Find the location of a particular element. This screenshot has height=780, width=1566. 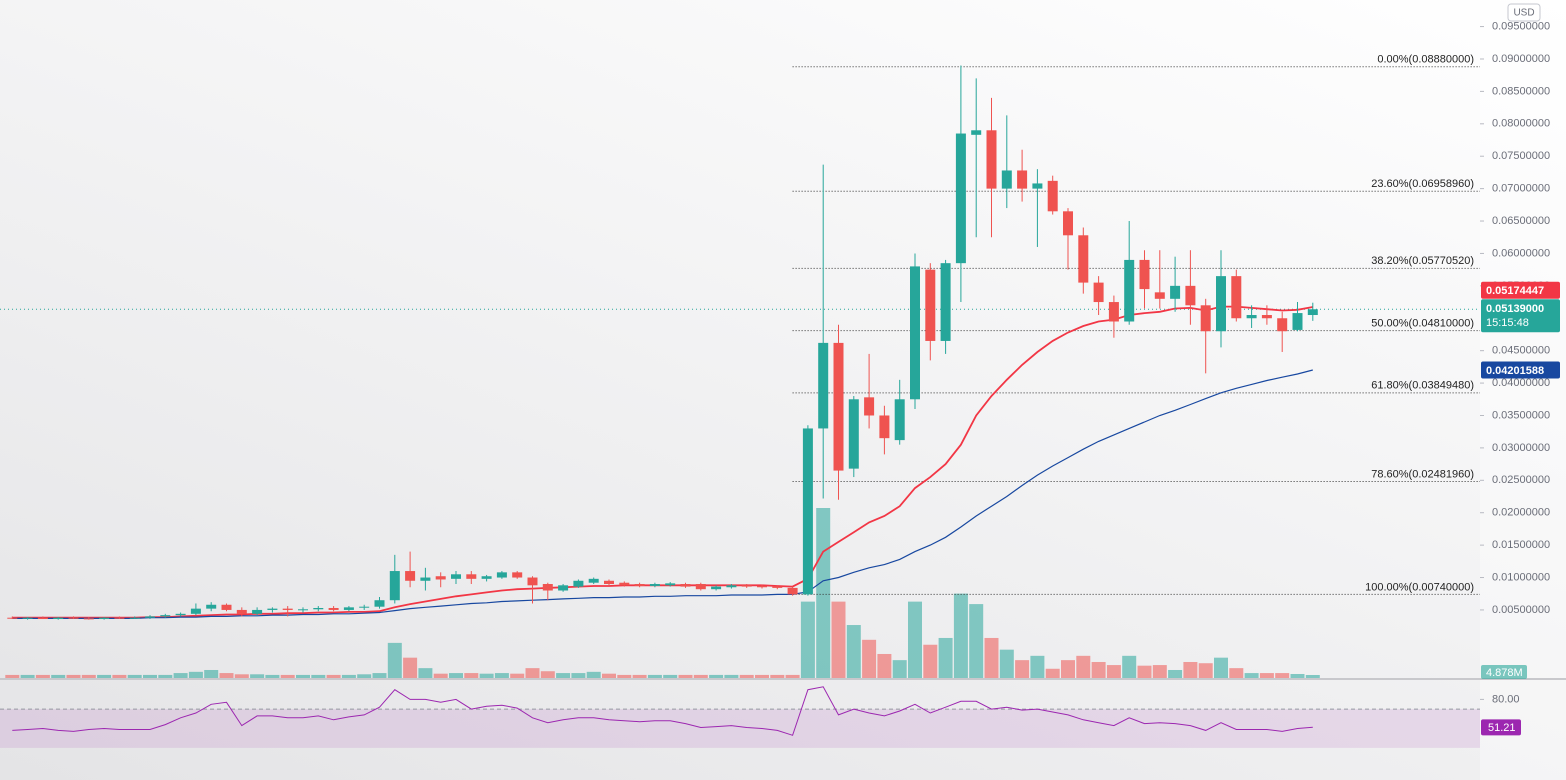

y-tick-label: 0.09500000 is located at coordinates (1521, 26).